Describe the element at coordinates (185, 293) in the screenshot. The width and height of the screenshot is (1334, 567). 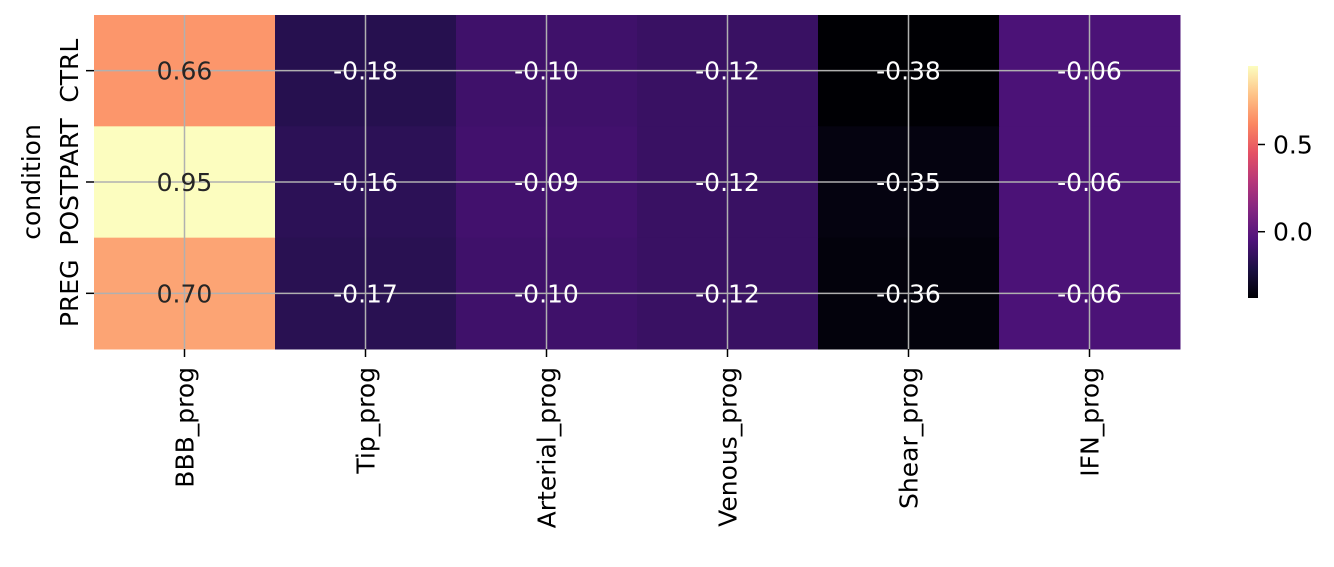
I see `cell-annotation: 0.70` at that location.